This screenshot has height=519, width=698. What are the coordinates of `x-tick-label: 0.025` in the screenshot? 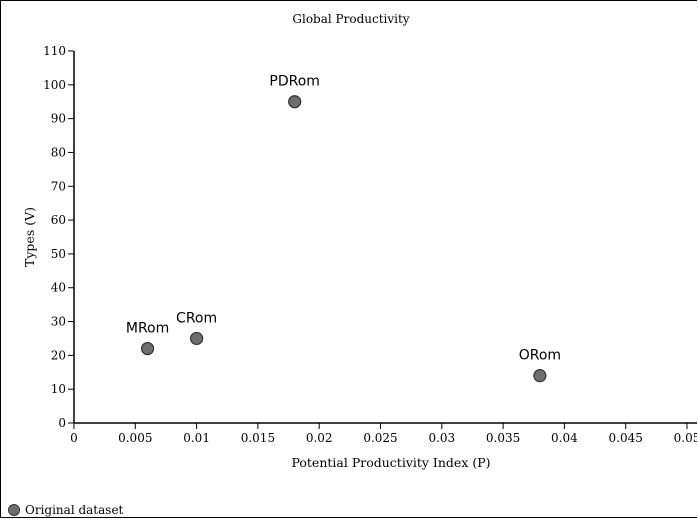 It's located at (380, 438).